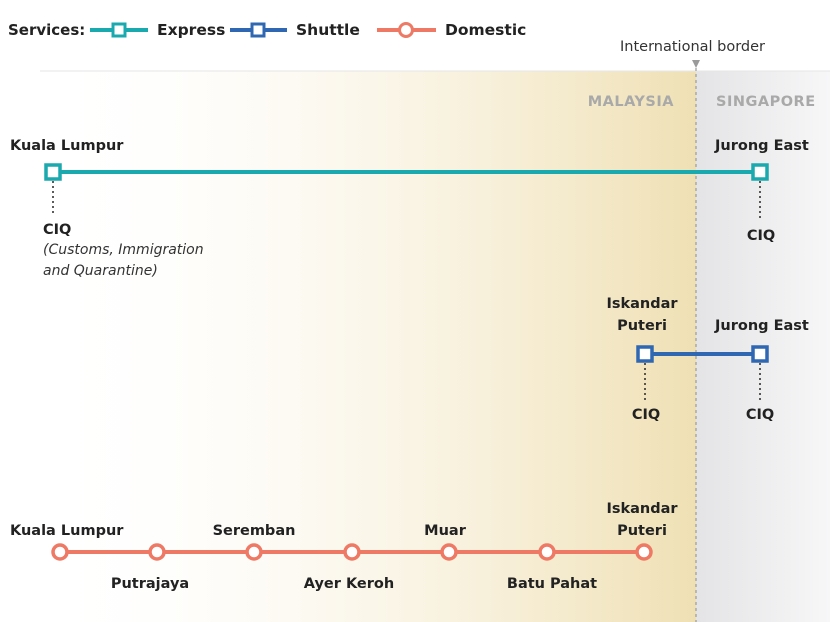 This screenshot has width=830, height=622. Describe the element at coordinates (646, 415) in the screenshot. I see `shuttle-ciq-left: CIQ` at that location.